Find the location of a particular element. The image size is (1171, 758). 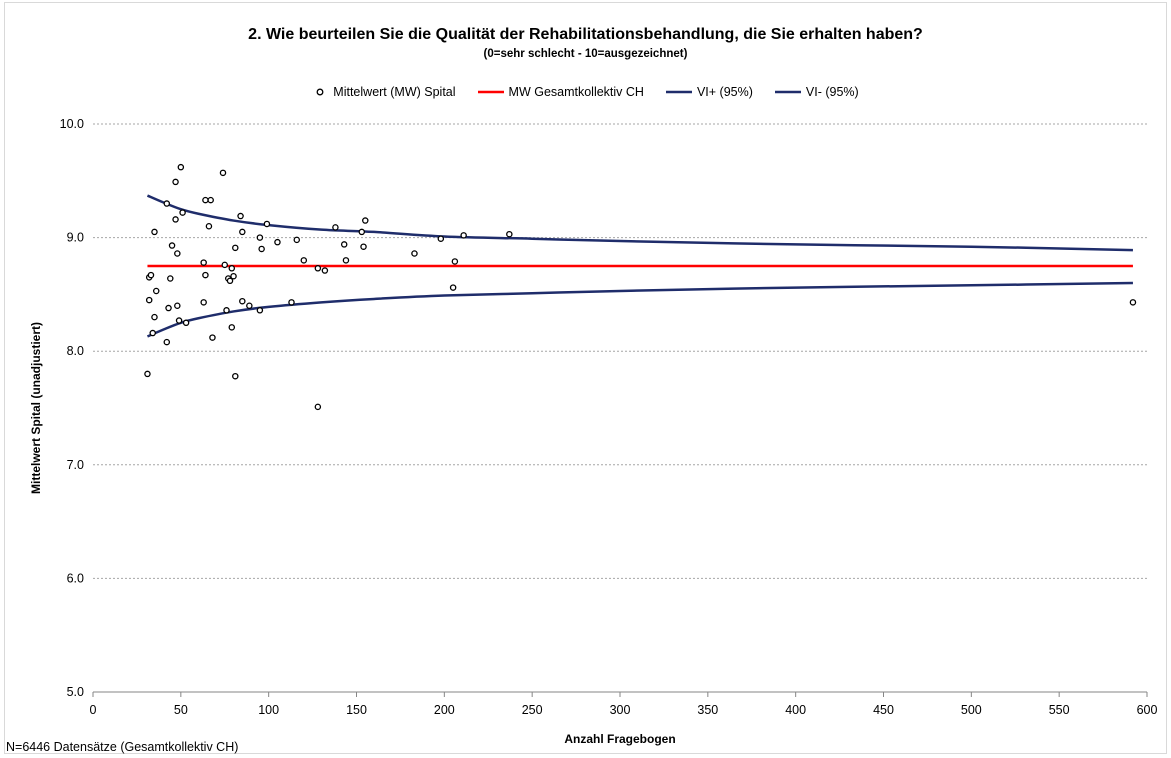

legend-item-mittelwert-spital: Mittelwert (MW) Spital is located at coordinates (384, 92).